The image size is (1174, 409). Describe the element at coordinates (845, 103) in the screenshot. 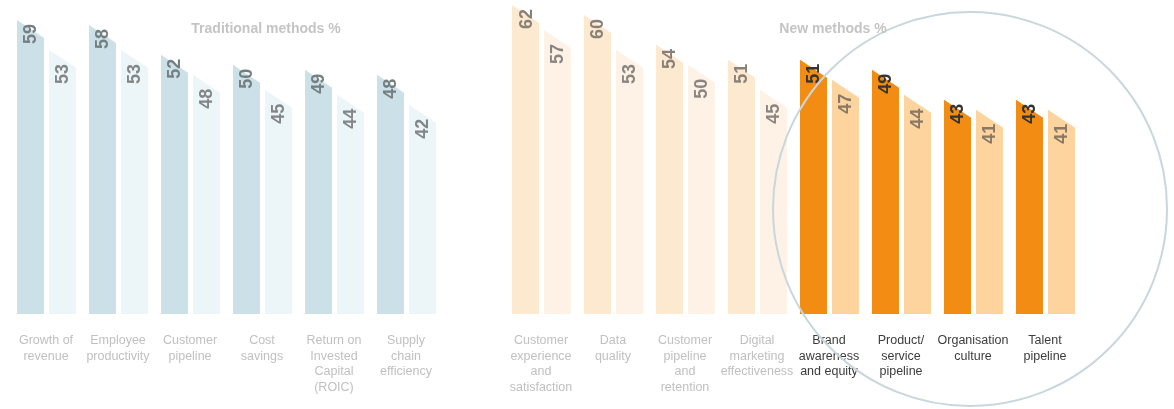

I see `data-label: 47` at that location.